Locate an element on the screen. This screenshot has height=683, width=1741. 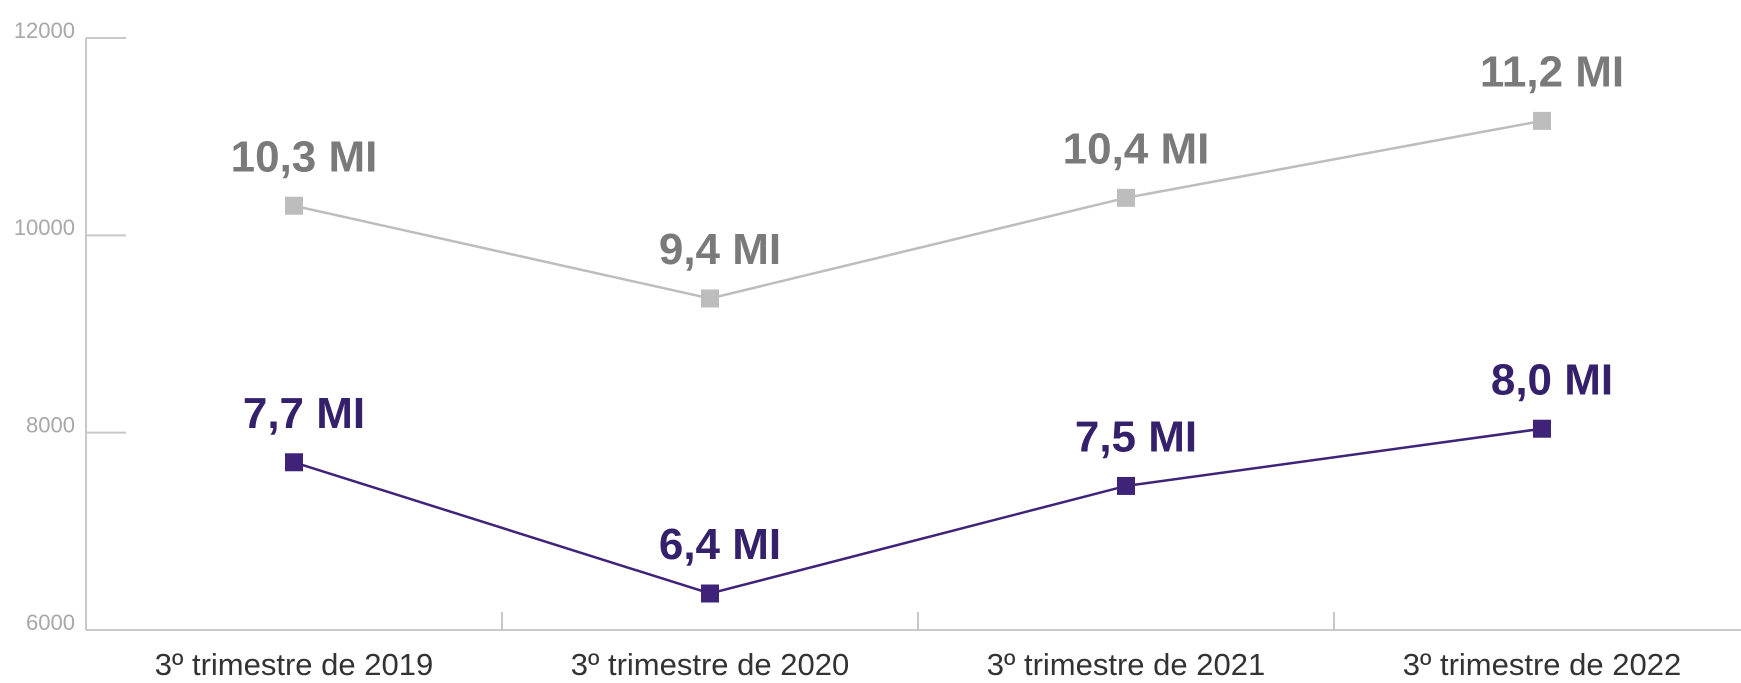
data-label: 10,4 MI is located at coordinates (1136, 148).